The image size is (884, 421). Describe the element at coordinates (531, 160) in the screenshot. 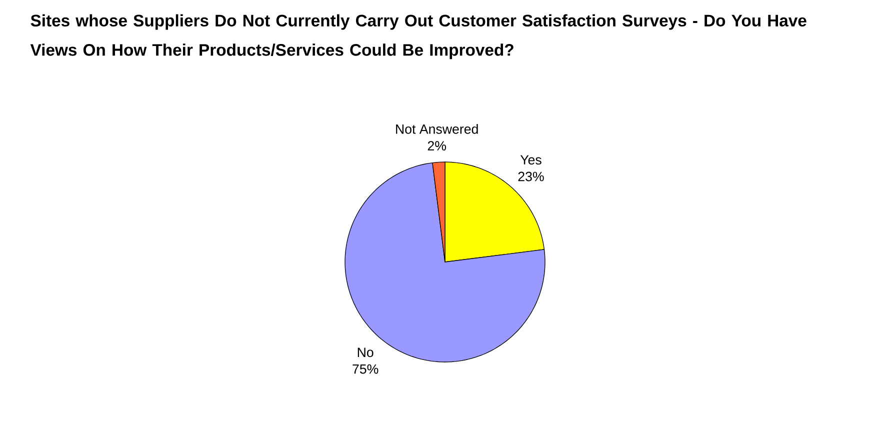

I see `slice-label: Yes` at that location.